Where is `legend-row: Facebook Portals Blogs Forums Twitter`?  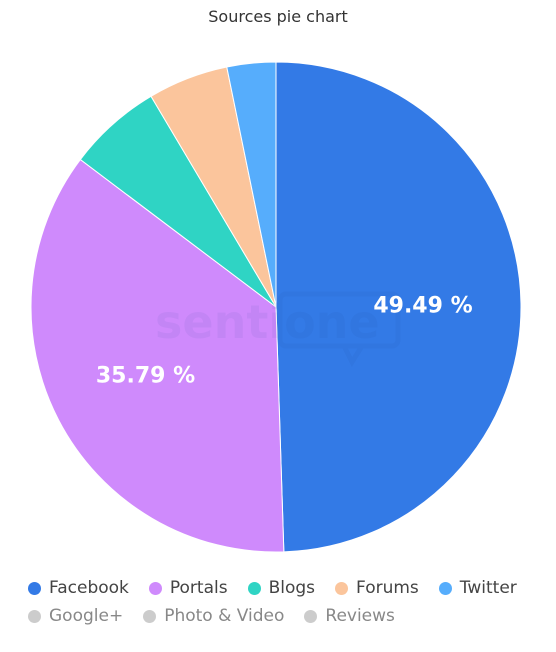
legend-row: Facebook Portals Blogs Forums Twitter is located at coordinates (288, 588).